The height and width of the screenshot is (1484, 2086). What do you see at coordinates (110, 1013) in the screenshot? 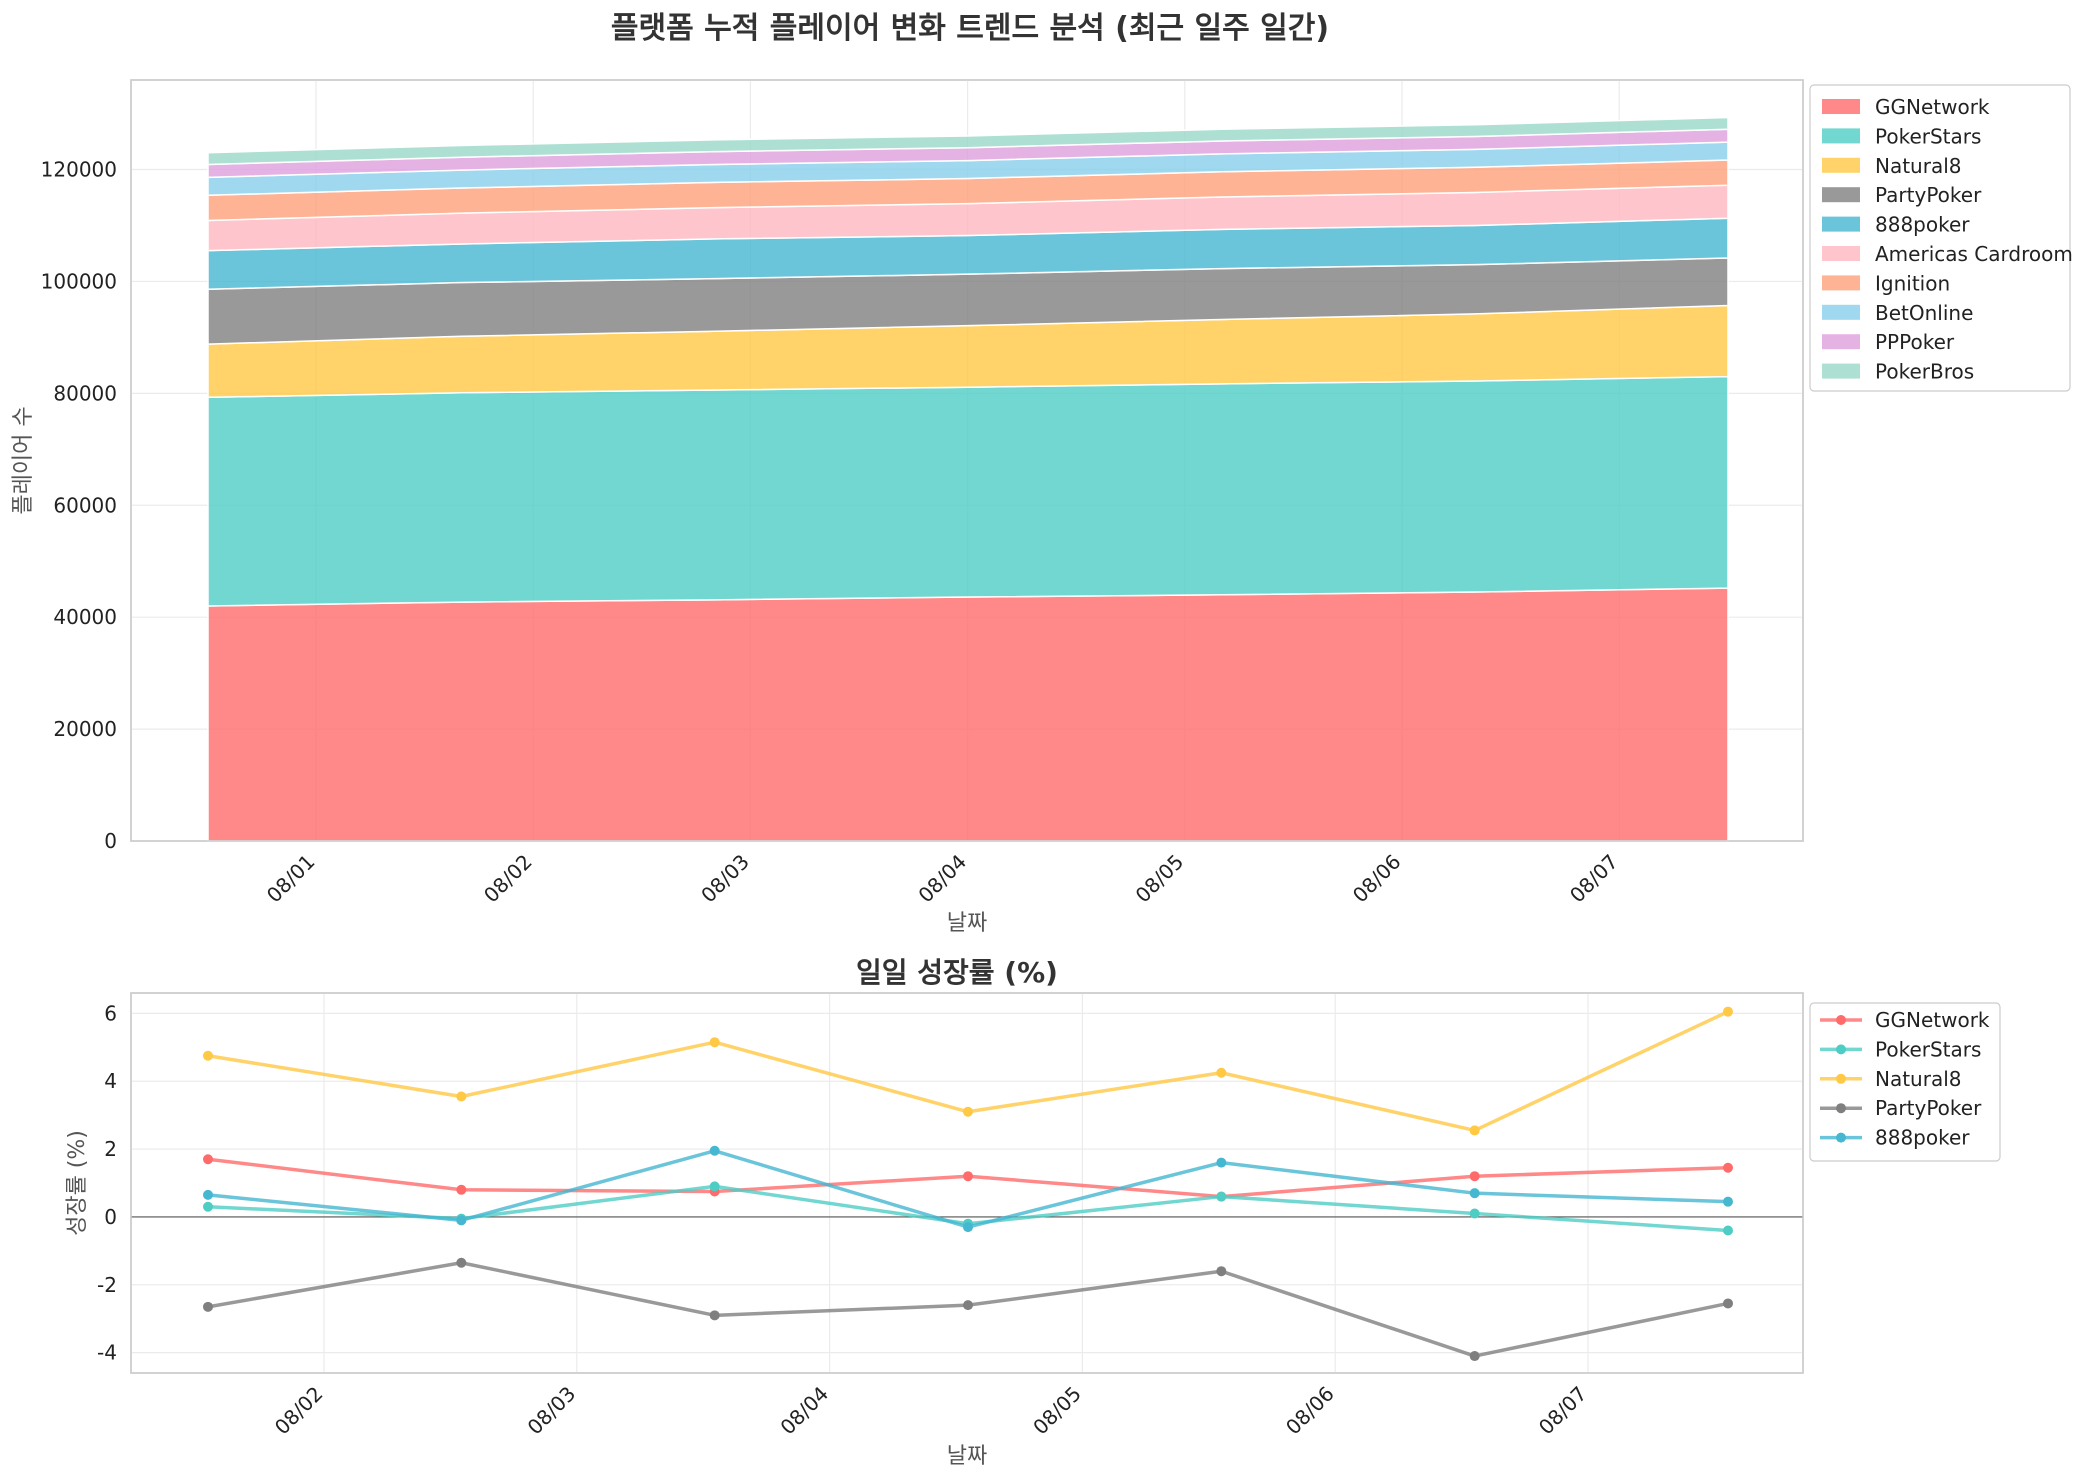
I see `y-tick-label: 6` at bounding box center [110, 1013].